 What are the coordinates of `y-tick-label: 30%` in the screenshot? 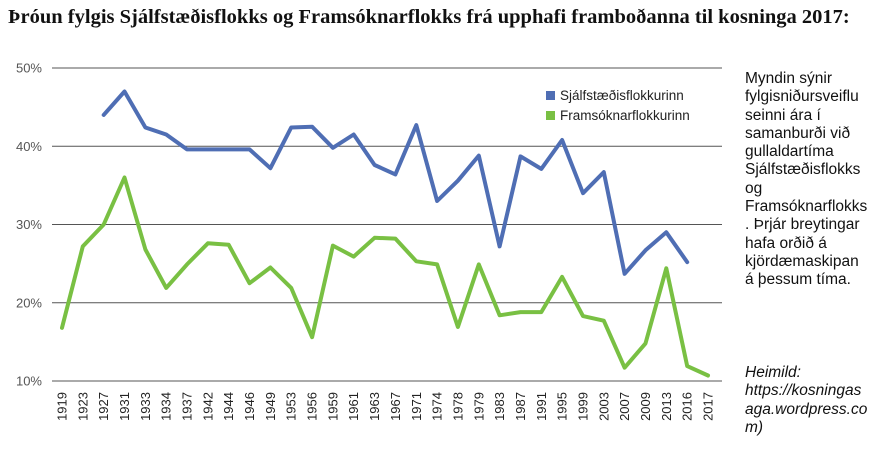 It's located at (29, 224).